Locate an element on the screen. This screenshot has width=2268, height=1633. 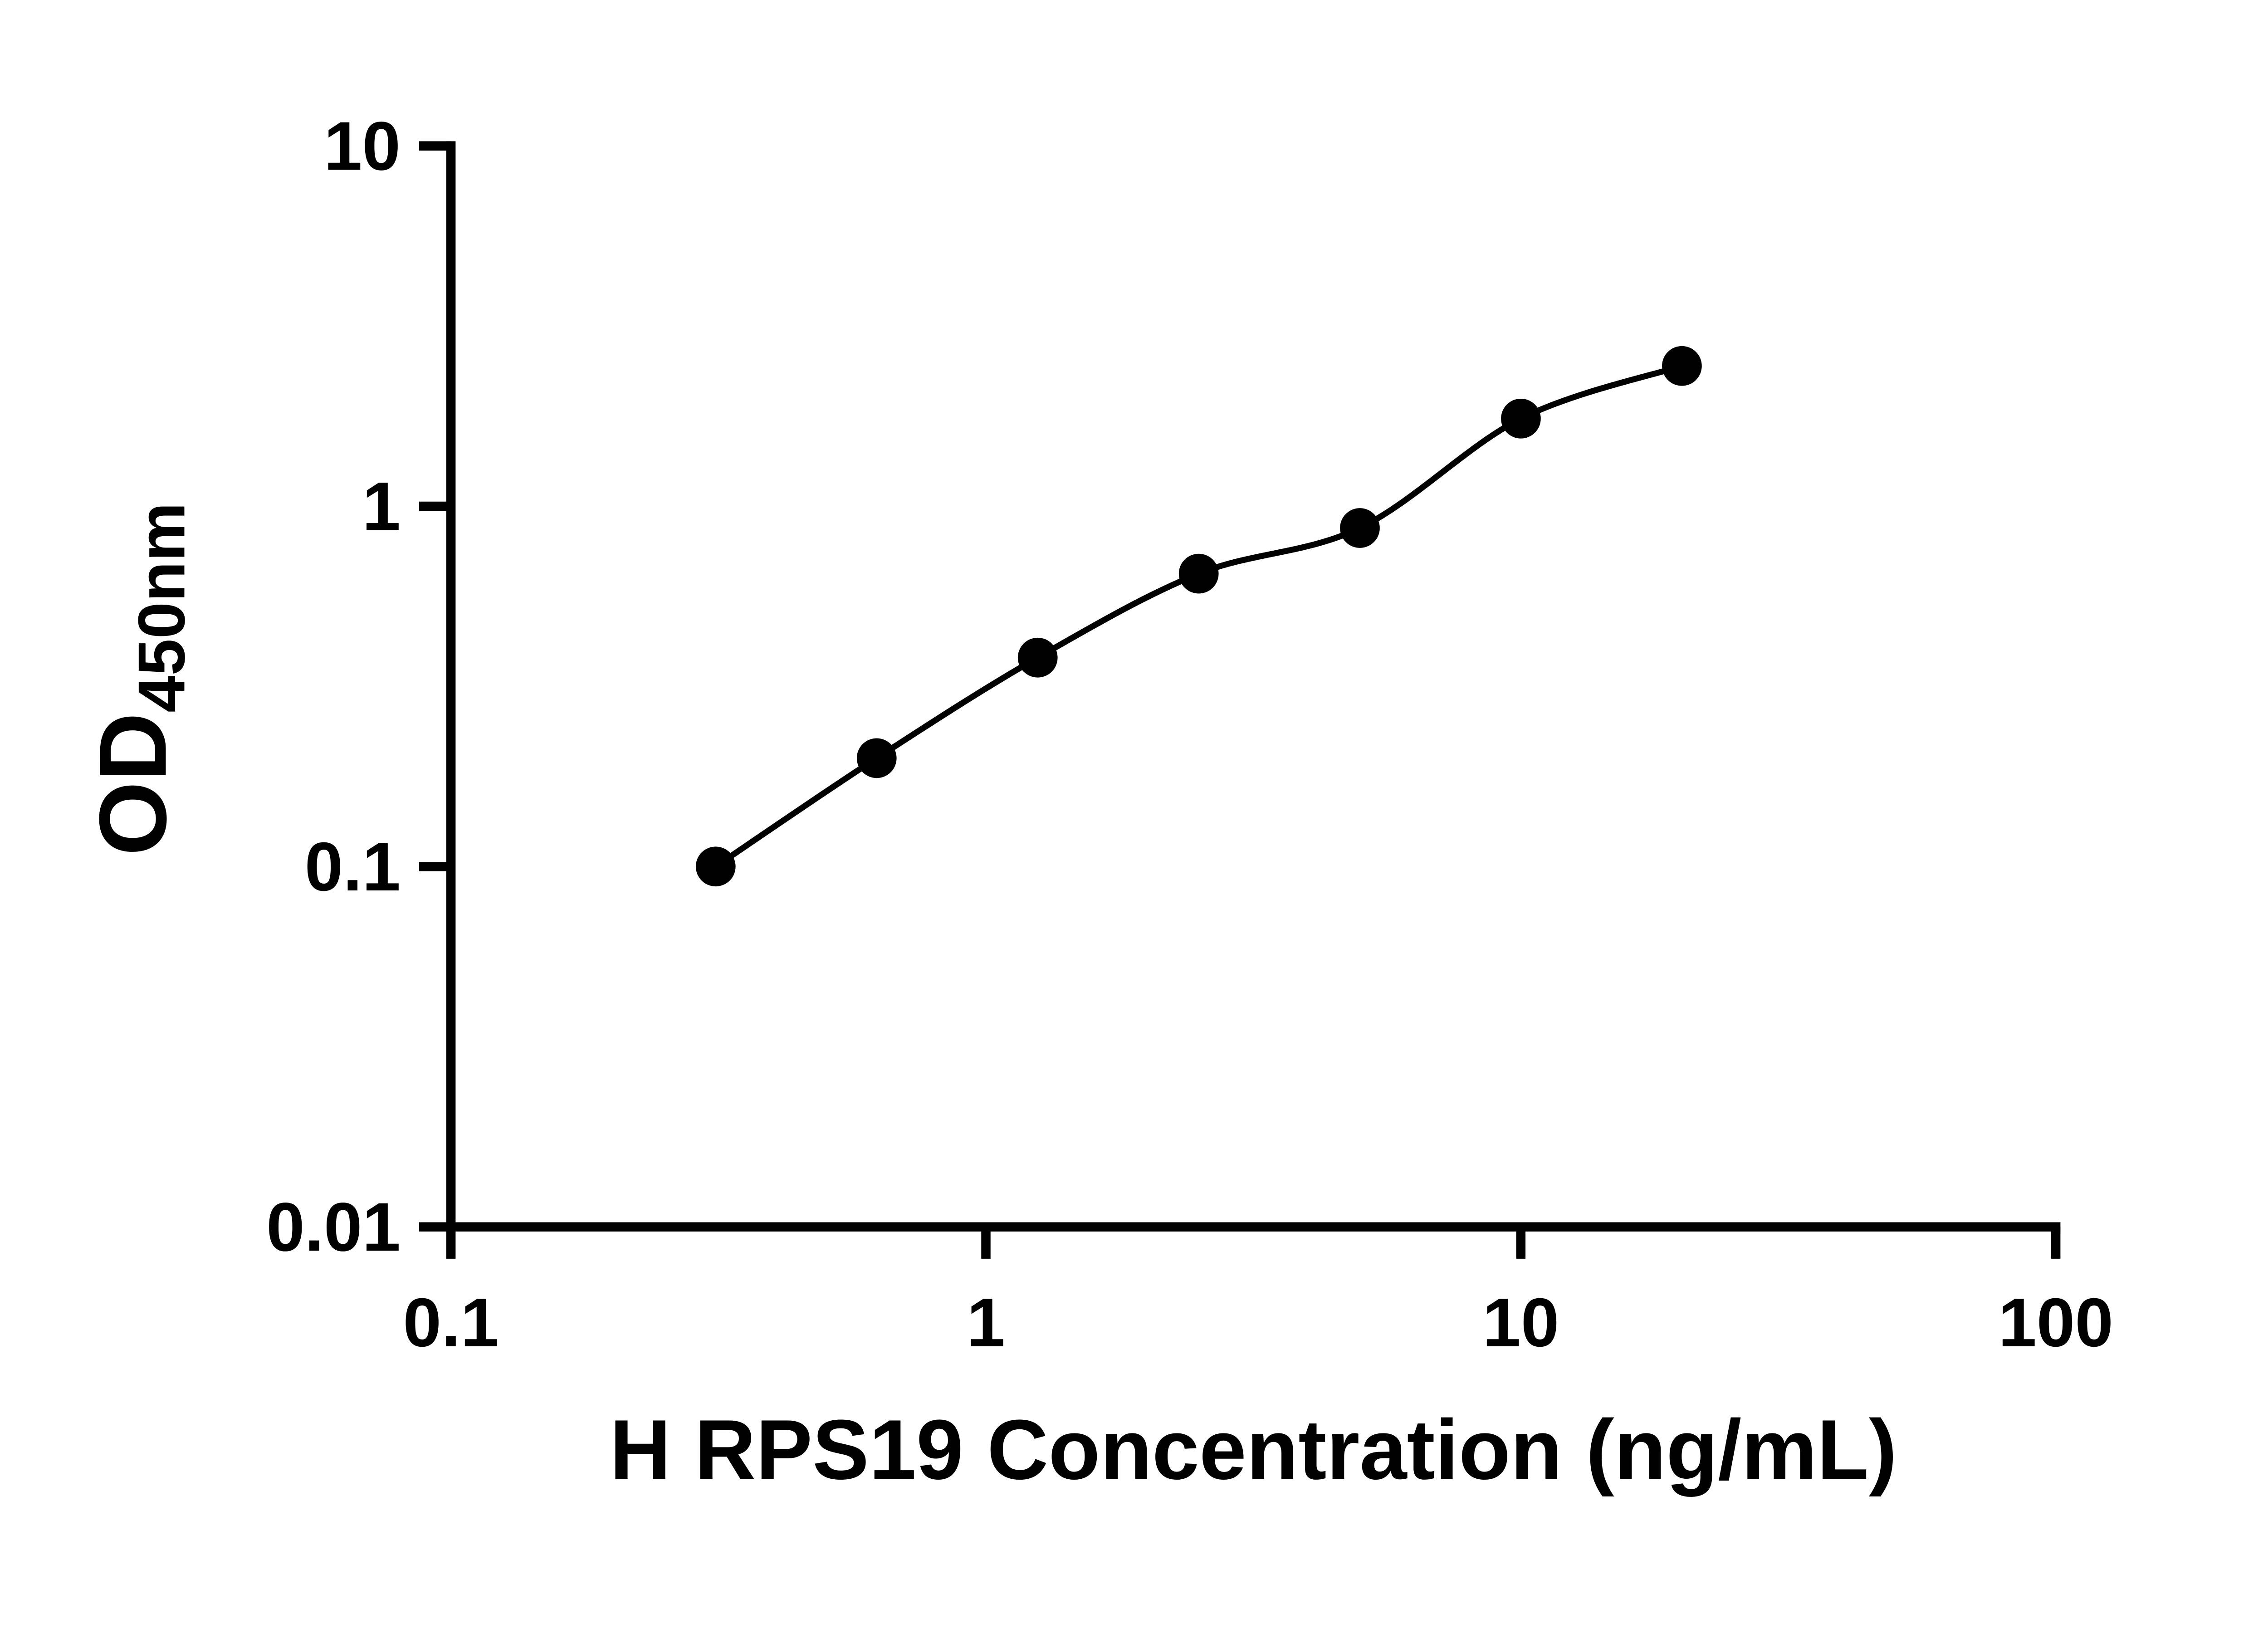
fit-curve is located at coordinates (1199, 616).